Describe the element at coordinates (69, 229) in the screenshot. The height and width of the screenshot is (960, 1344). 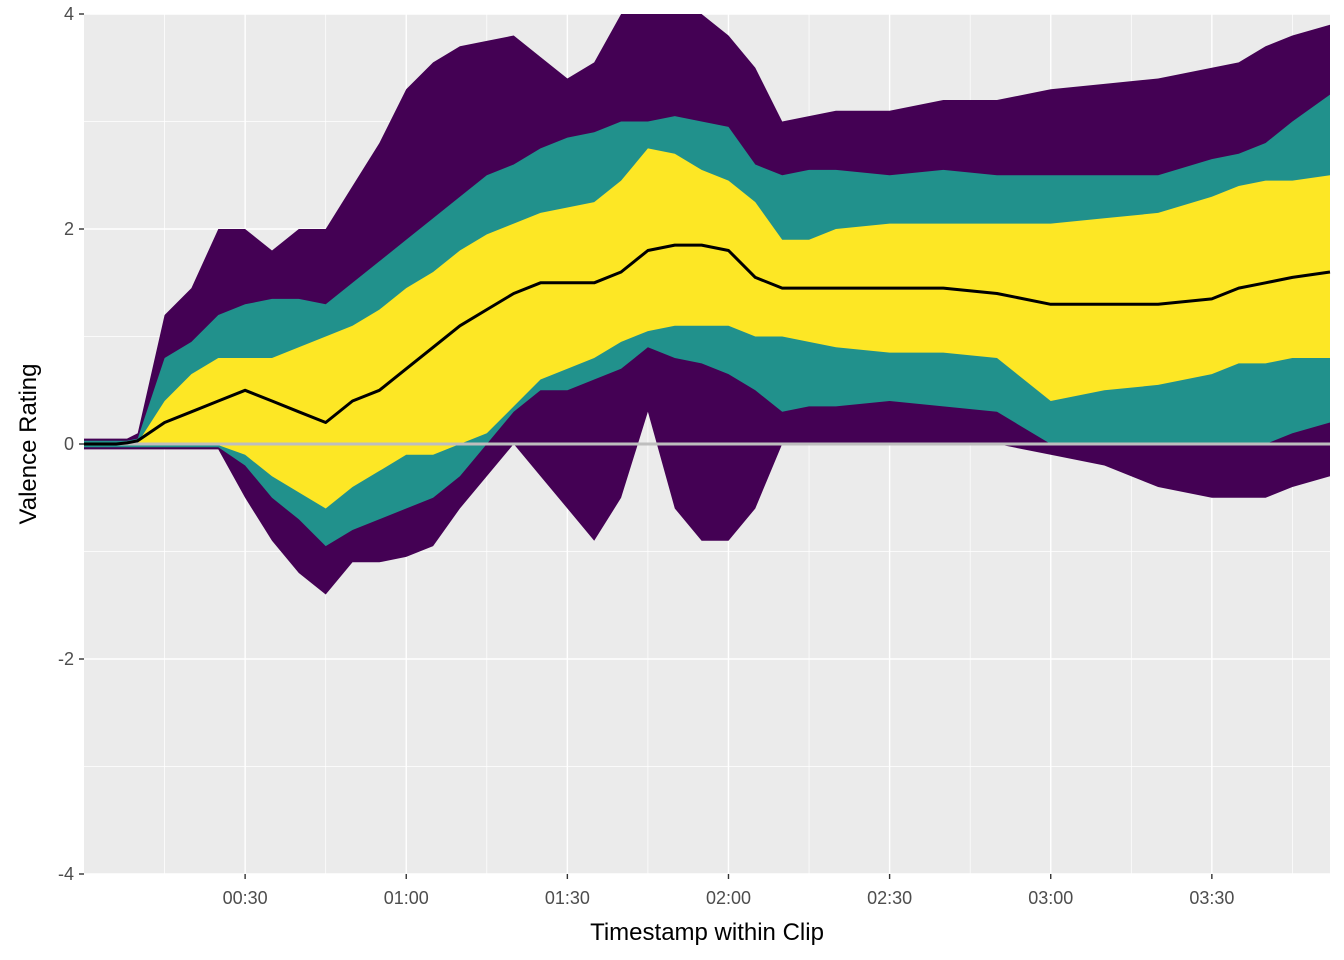
I see `y-tick-label: 2` at that location.